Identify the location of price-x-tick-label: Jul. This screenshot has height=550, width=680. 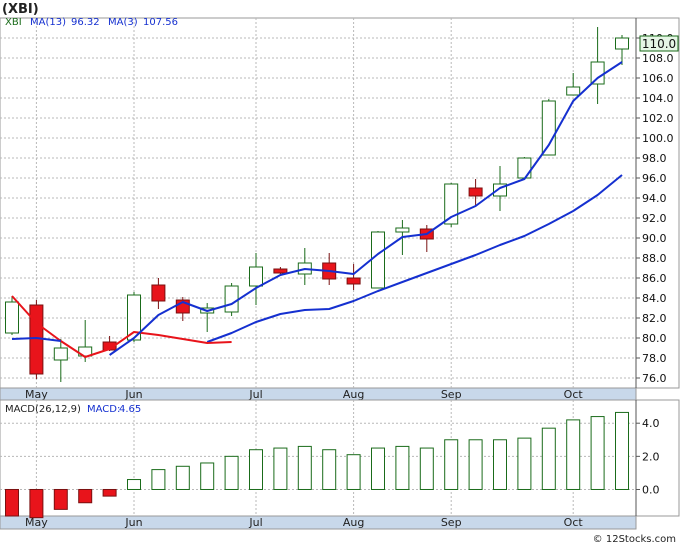
(255, 394).